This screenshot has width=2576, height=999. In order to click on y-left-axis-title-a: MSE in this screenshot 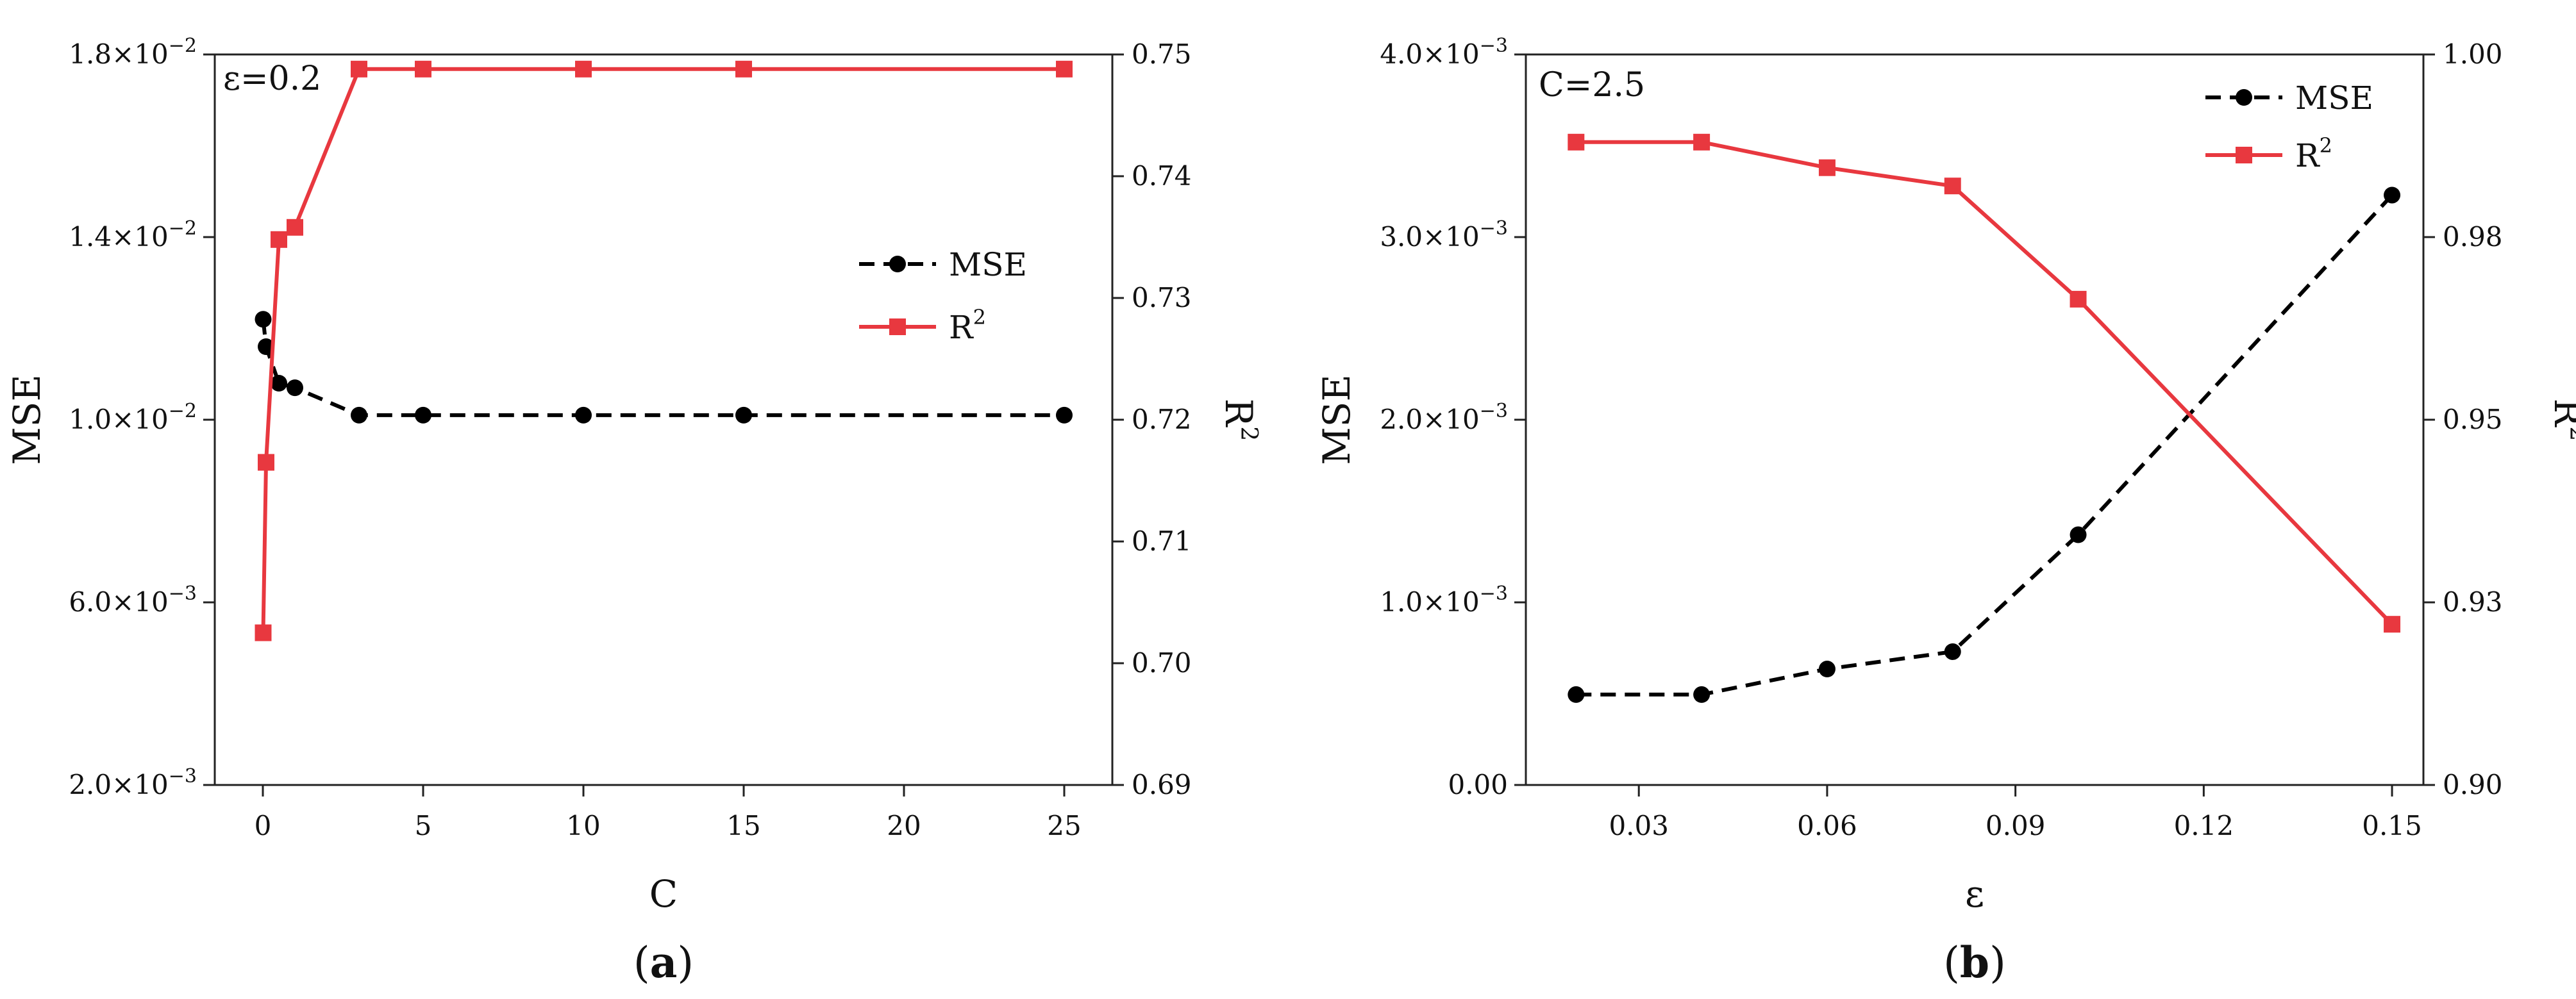, I will do `click(27, 419)`.